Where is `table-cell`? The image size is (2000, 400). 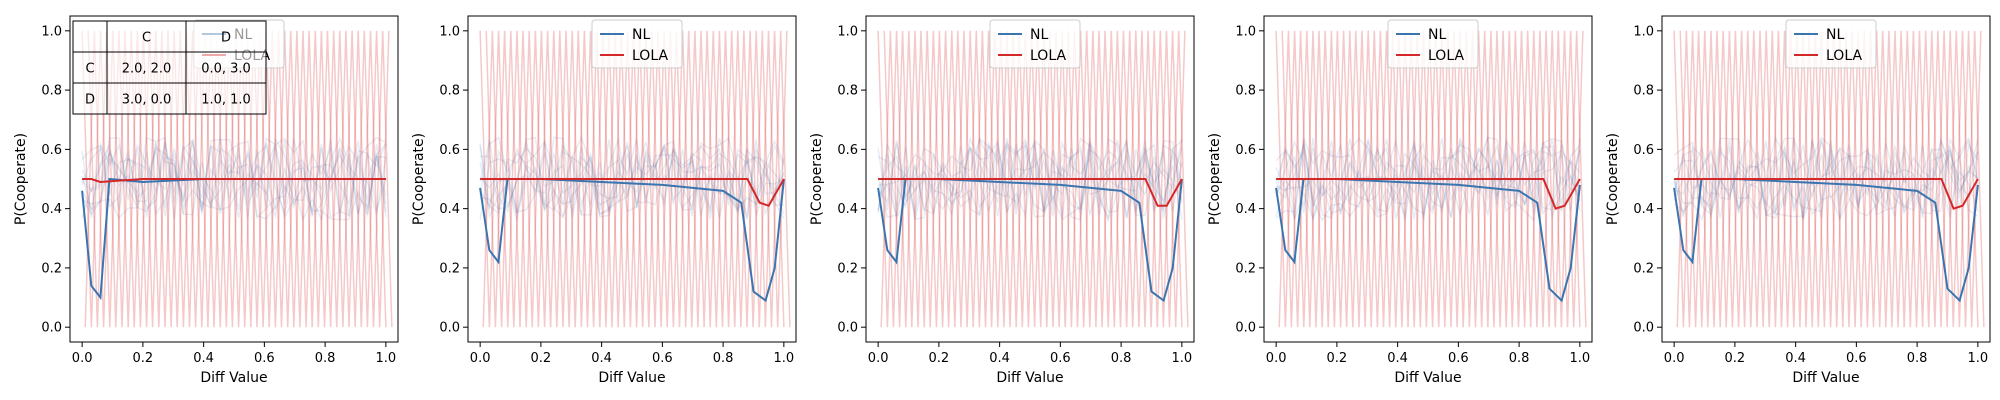
table-cell is located at coordinates (90, 36).